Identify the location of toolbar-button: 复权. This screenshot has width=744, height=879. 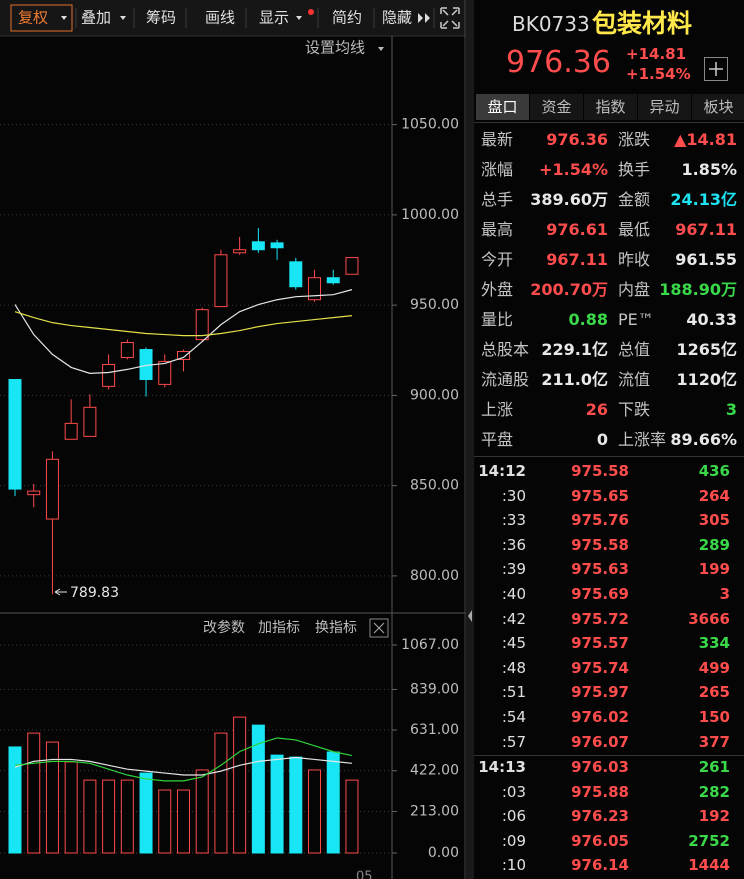
(33, 18).